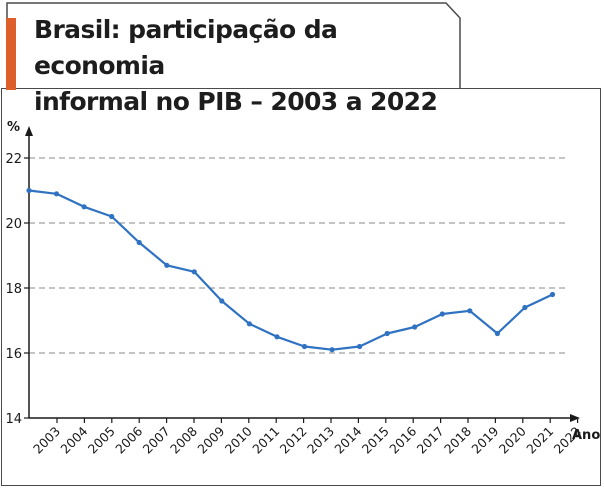 The image size is (604, 489). Describe the element at coordinates (29, 131) in the screenshot. I see `y-axis-arrow` at that location.